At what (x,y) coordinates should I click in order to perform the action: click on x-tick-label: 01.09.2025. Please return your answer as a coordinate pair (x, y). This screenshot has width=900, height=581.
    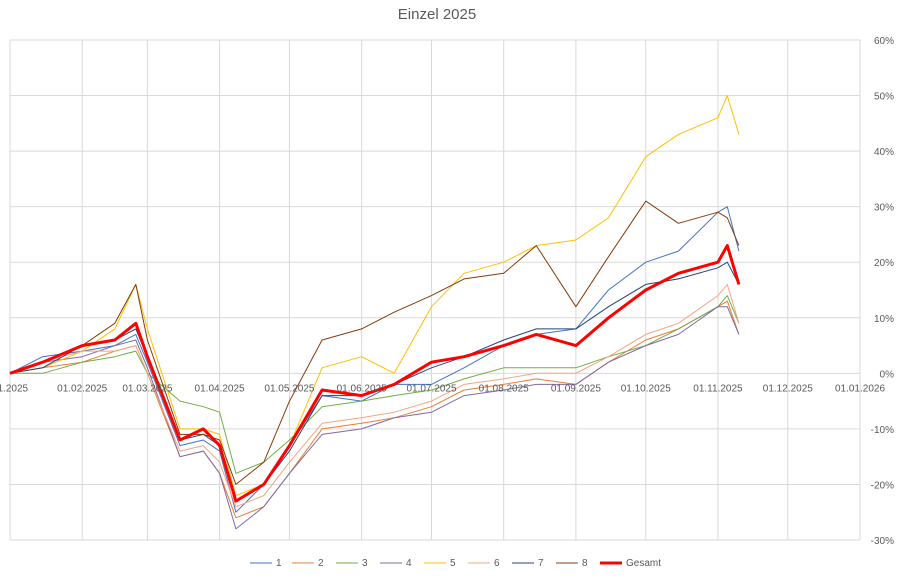
    Looking at the image, I should click on (576, 388).